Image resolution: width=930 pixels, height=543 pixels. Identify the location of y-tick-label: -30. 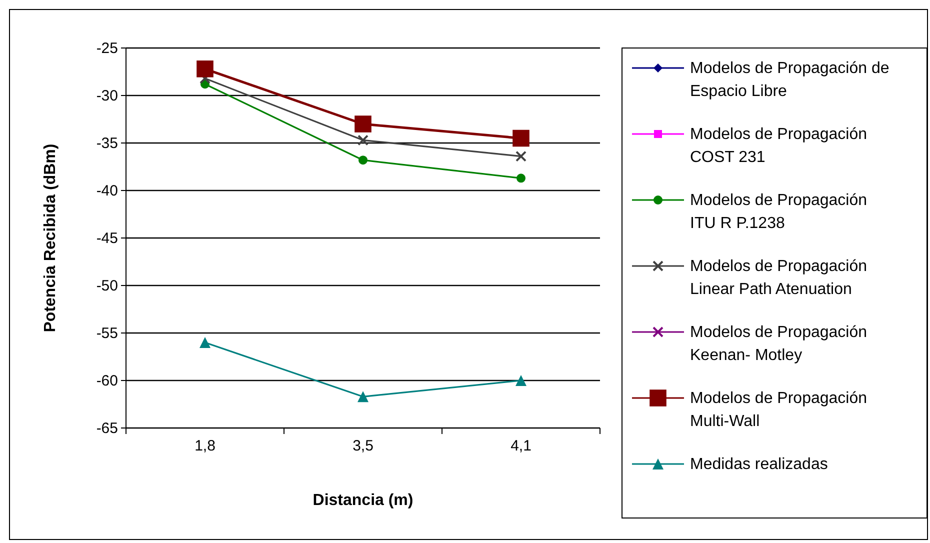
(107, 95).